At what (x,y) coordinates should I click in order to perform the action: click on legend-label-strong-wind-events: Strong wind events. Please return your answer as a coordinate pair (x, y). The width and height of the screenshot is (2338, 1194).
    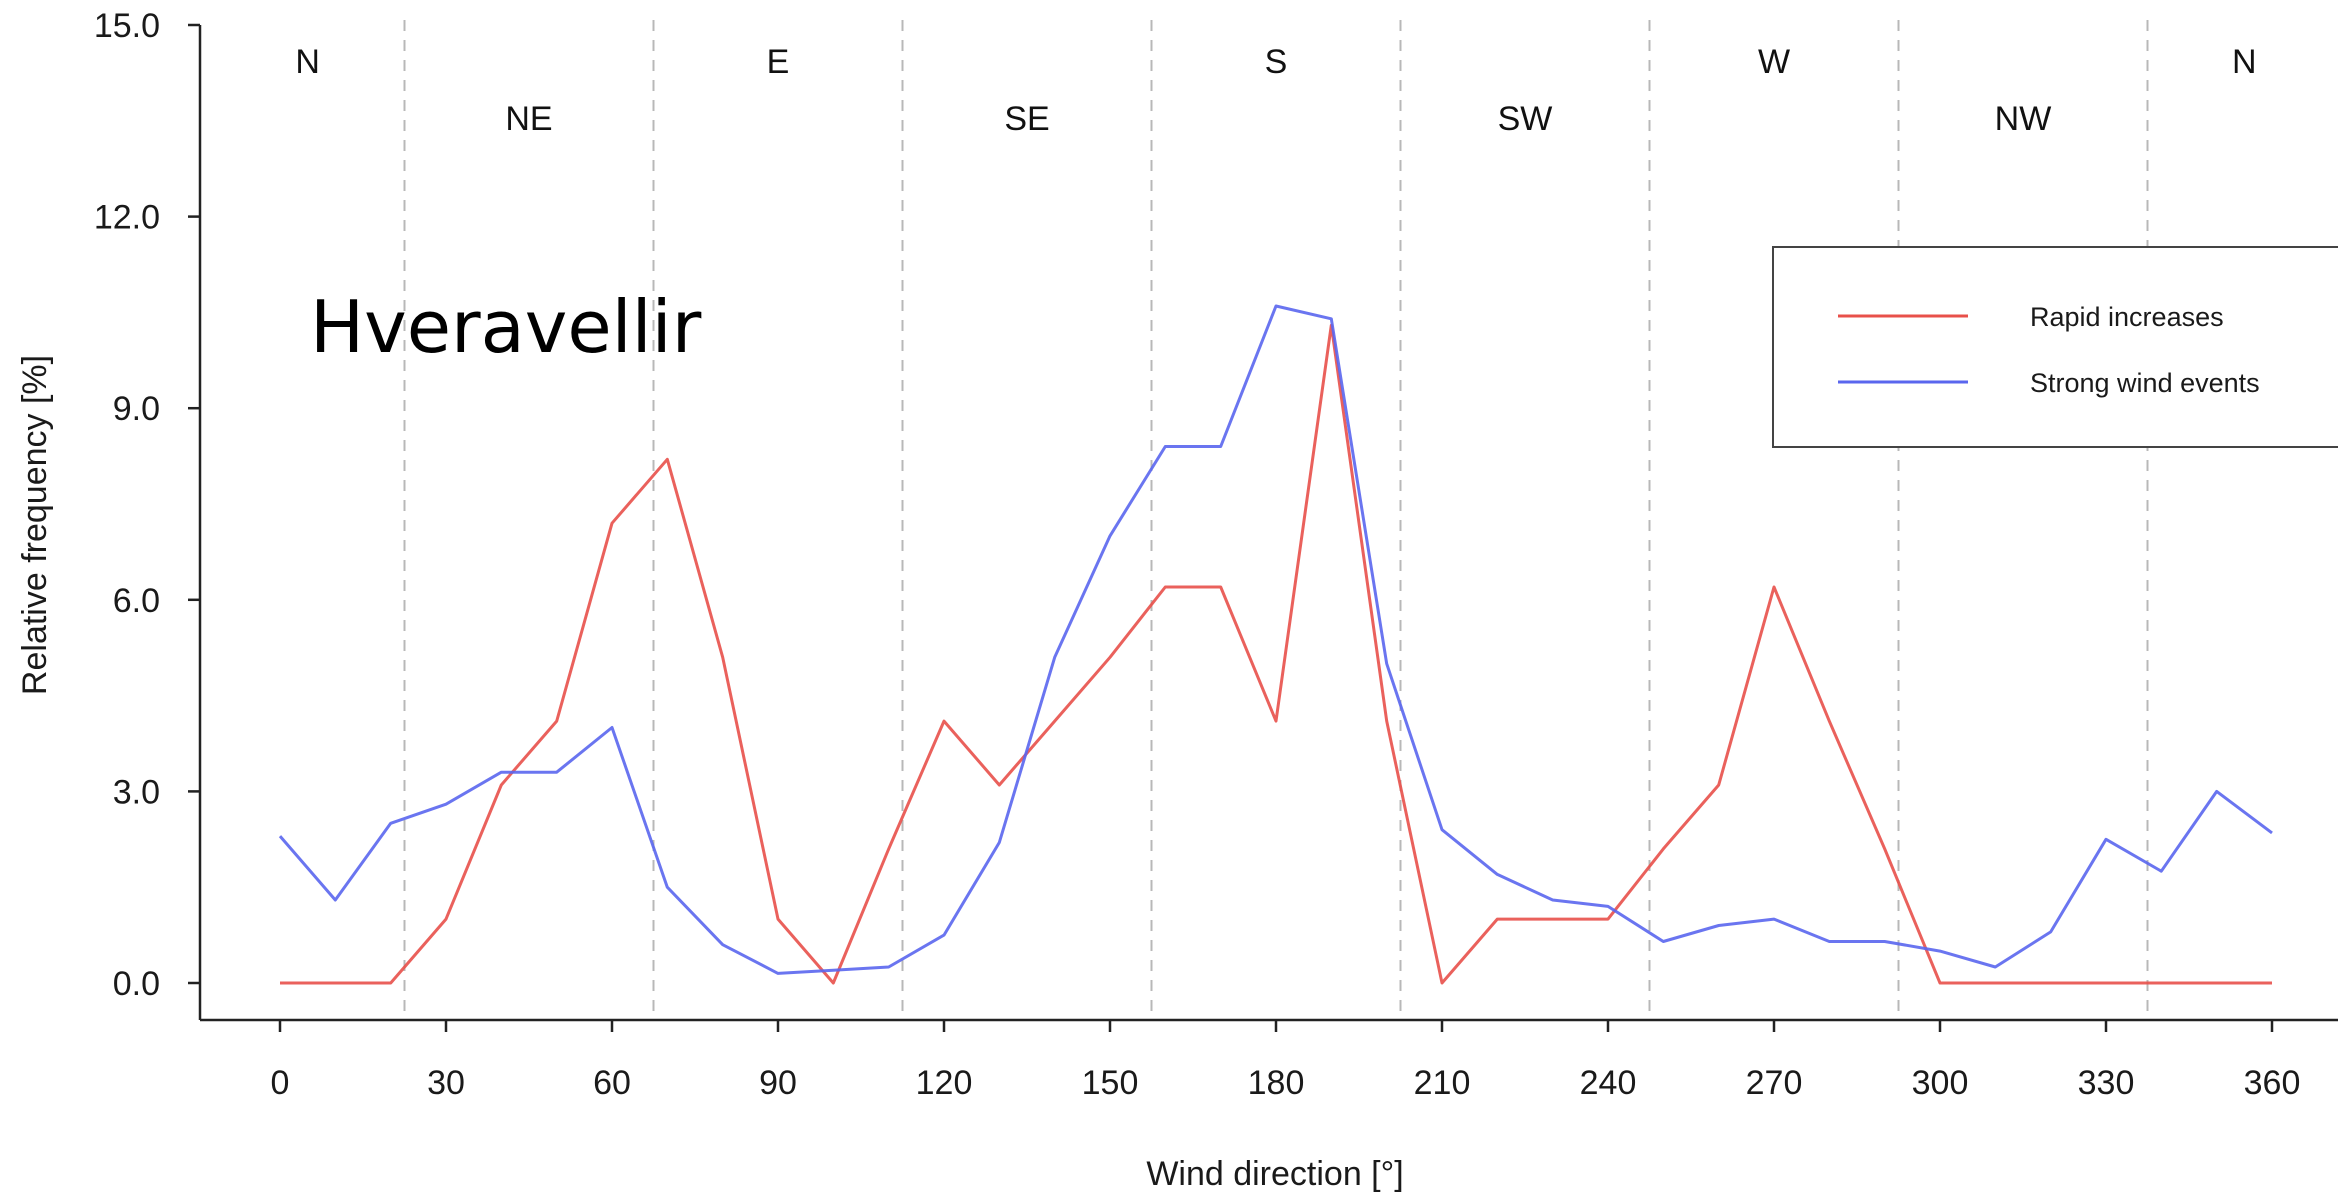
    Looking at the image, I should click on (2145, 383).